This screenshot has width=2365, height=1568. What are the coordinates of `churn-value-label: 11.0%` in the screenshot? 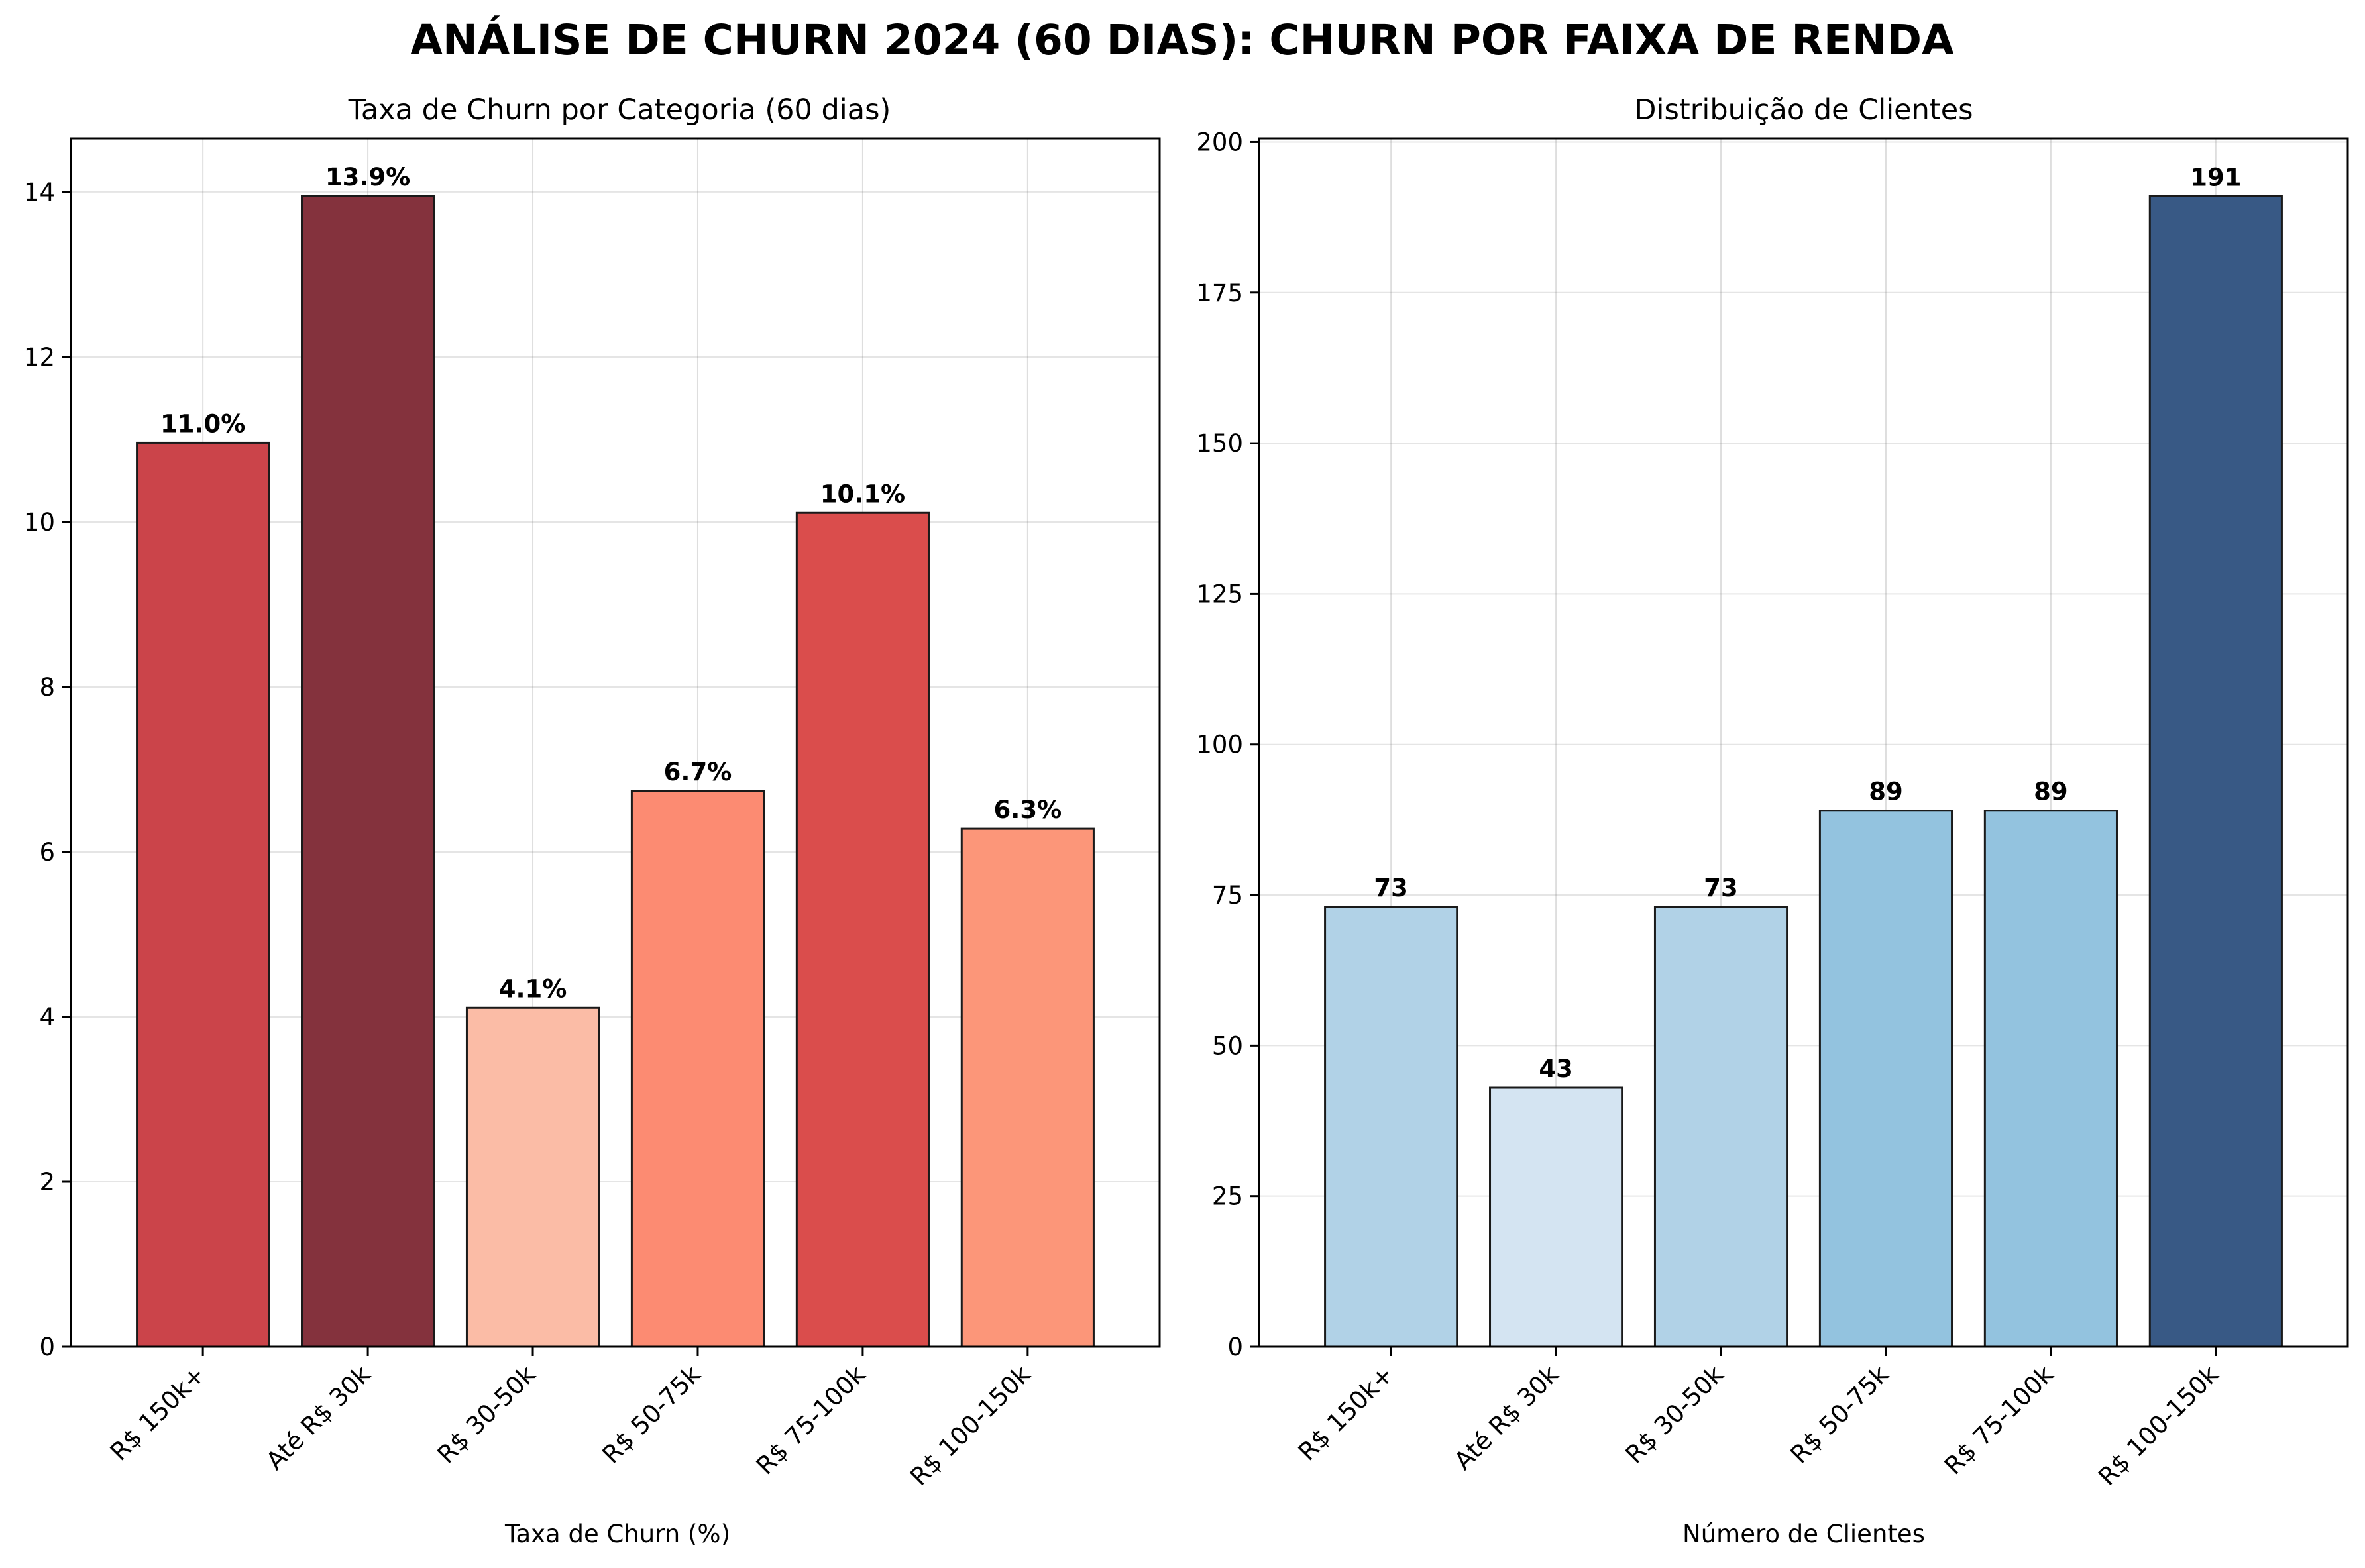 It's located at (202, 423).